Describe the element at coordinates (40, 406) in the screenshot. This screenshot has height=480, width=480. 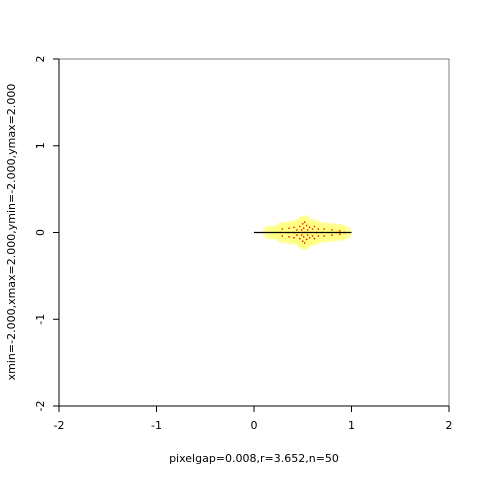
I see `y-tick-label: -2` at that location.